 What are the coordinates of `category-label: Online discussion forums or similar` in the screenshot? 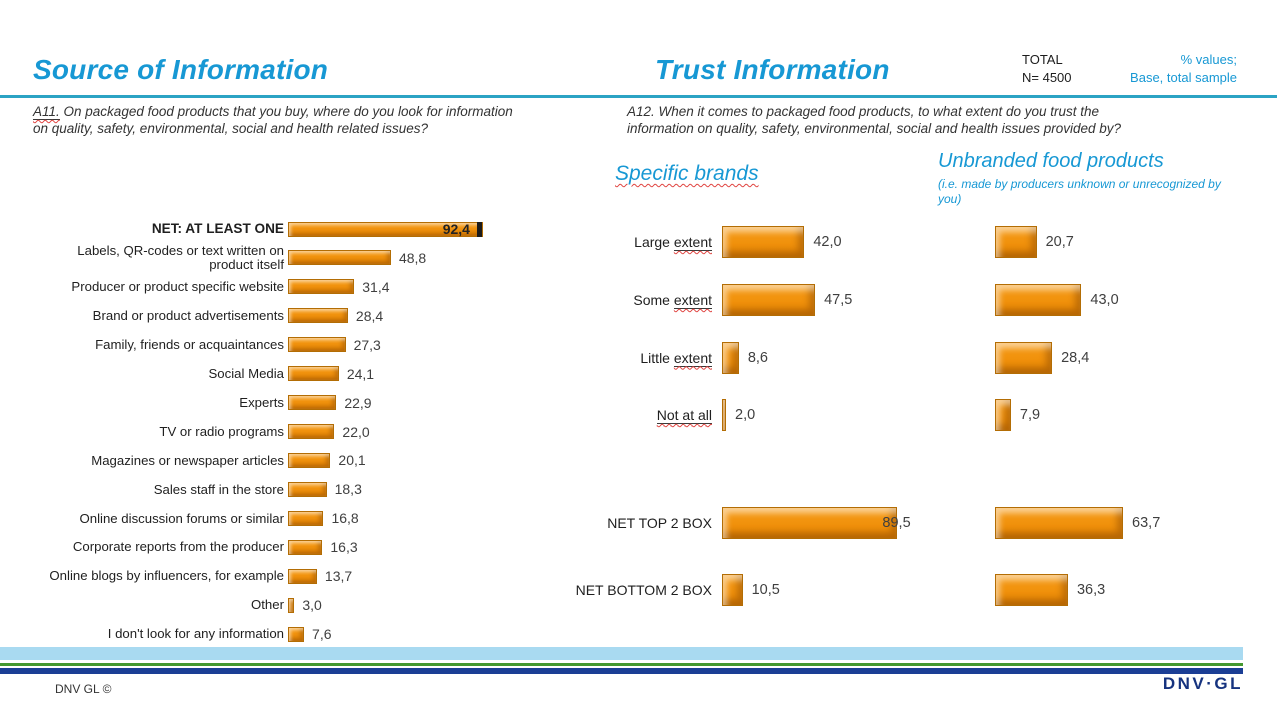 It's located at (181, 518).